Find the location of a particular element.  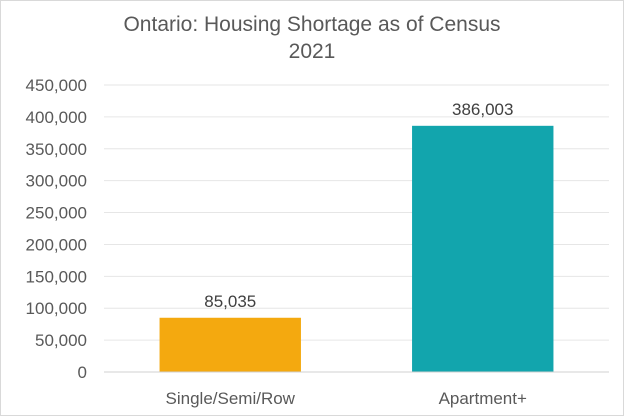

data-label: 85,035 is located at coordinates (230, 301).